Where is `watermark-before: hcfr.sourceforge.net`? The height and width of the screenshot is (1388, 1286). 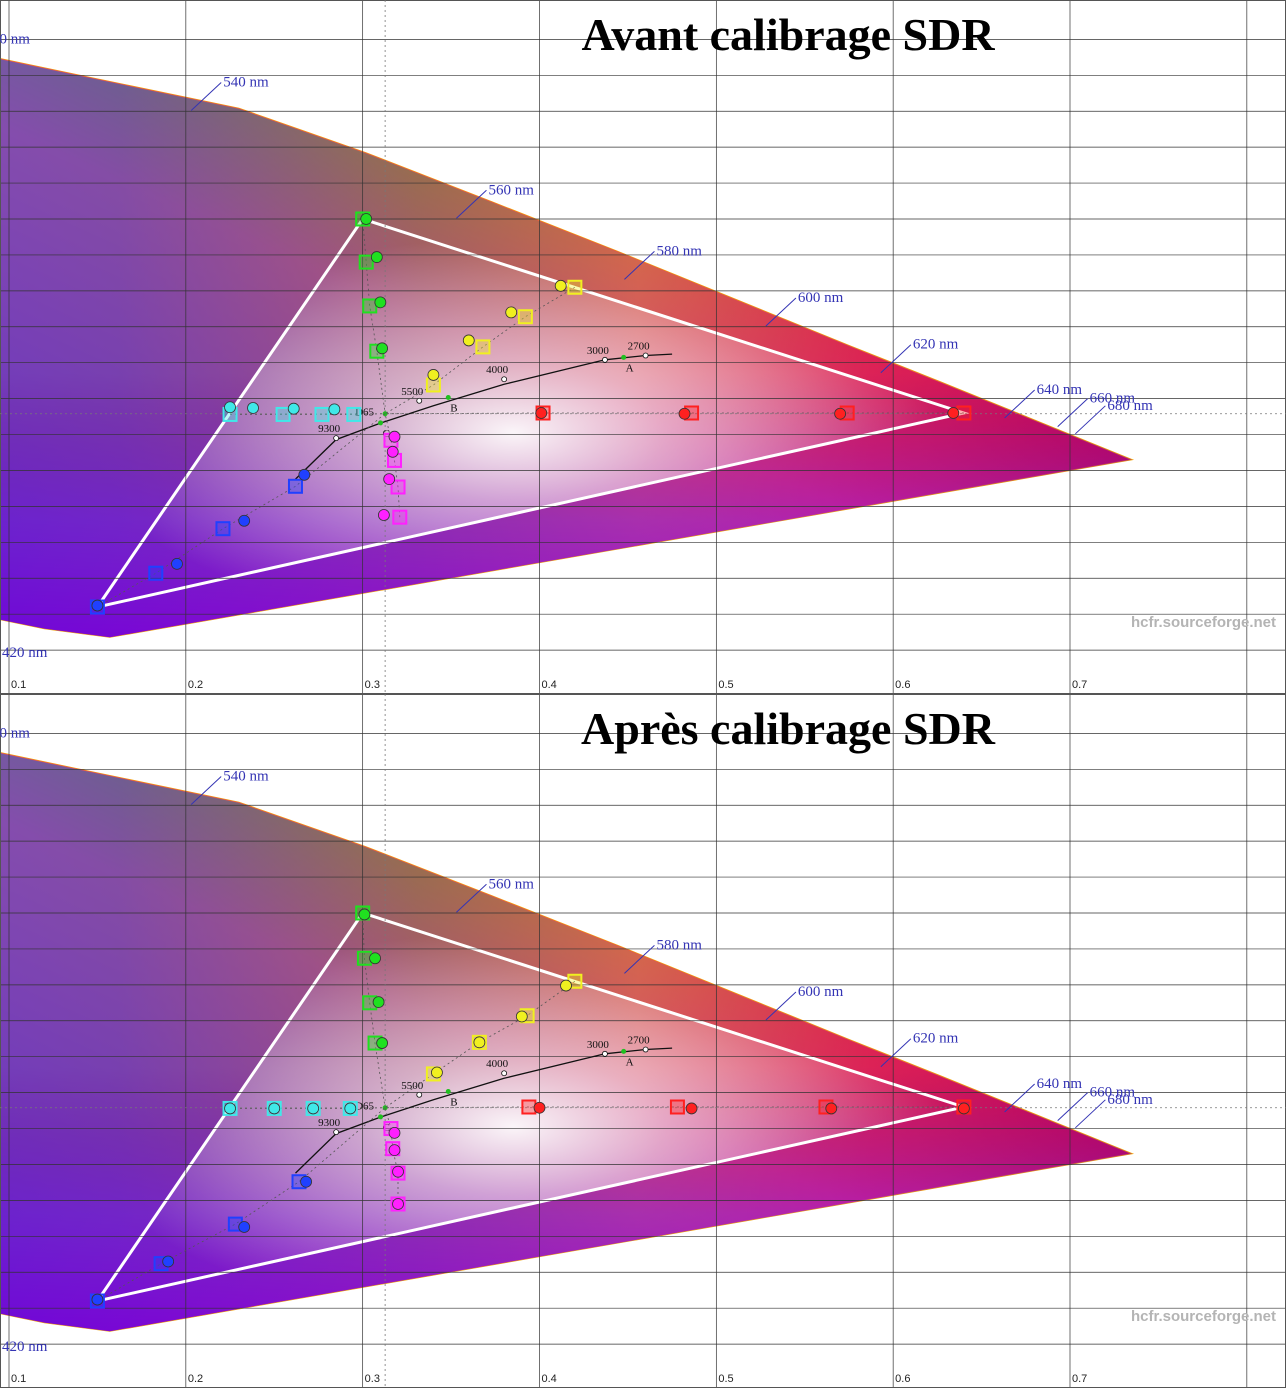 watermark-before: hcfr.sourceforge.net is located at coordinates (1203, 622).